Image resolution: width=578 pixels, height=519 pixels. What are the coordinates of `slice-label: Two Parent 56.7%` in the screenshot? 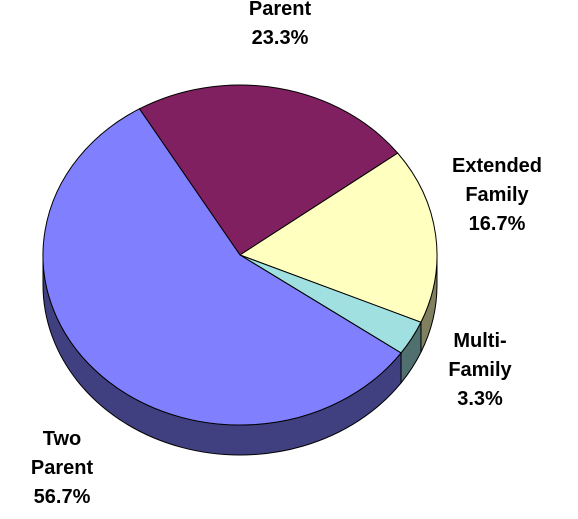 It's located at (62, 468).